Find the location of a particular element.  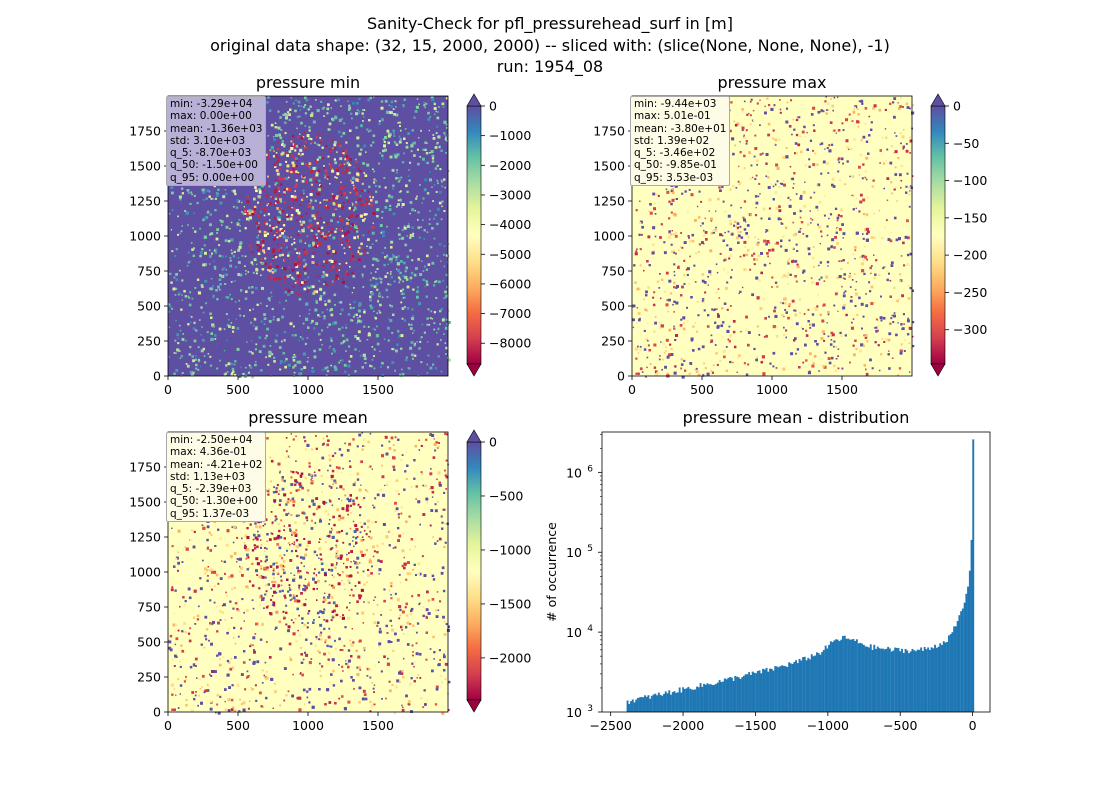

panel-title-min: pressure min is located at coordinates (308, 82).